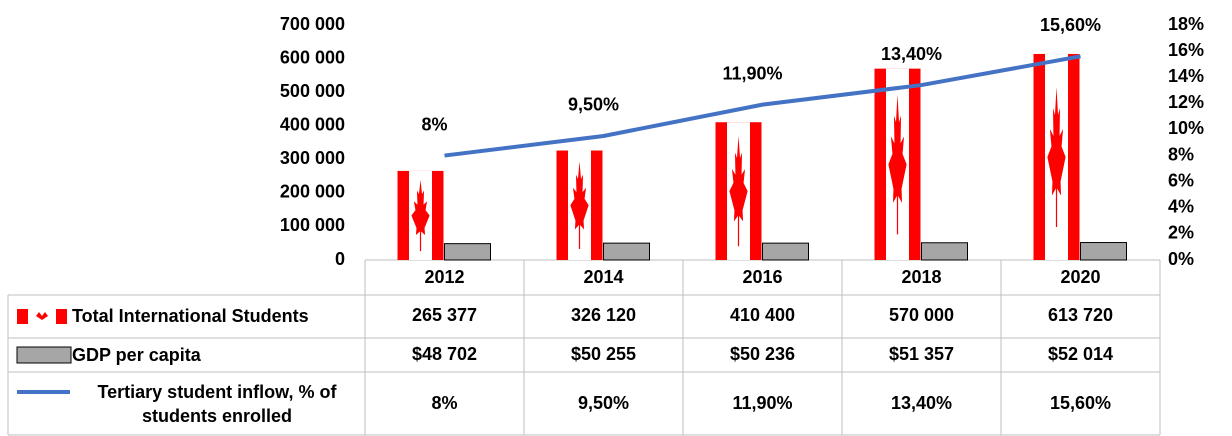 This screenshot has width=1232, height=436. Describe the element at coordinates (1080, 315) in the screenshot. I see `table-cell: 613 720` at that location.